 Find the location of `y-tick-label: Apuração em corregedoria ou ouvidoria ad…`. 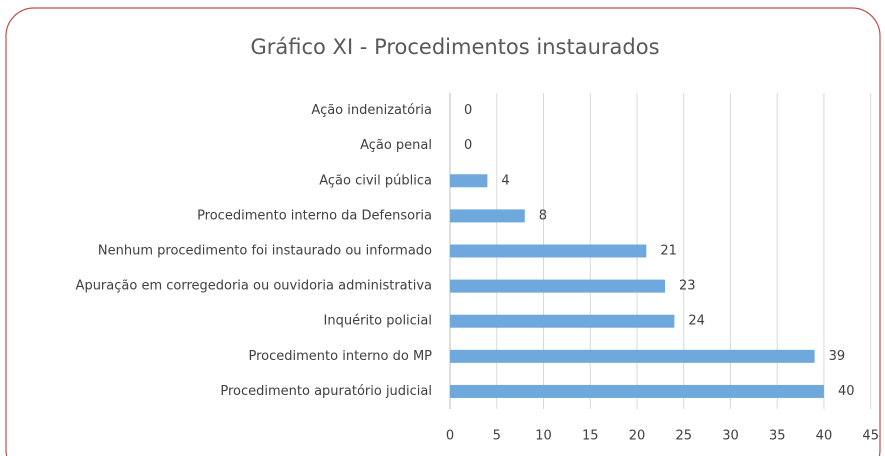

y-tick-label: Apuração em corregedoria ou ouvidoria ad… is located at coordinates (254, 286).